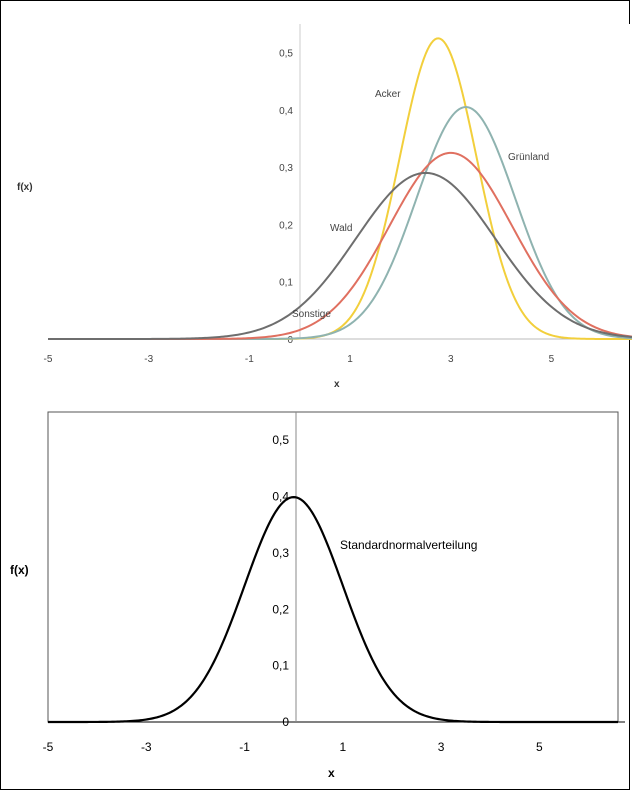 This screenshot has width=632, height=792. Describe the element at coordinates (528, 157) in the screenshot. I see `annotation-gruenland: Grünland` at that location.